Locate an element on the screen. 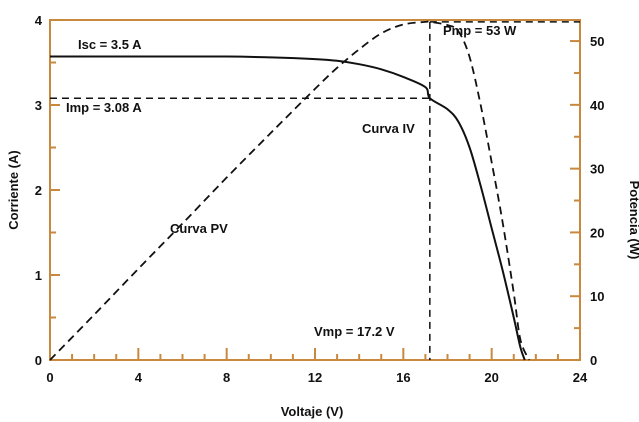 This screenshot has width=639, height=422. y-left-tick-label: 3 is located at coordinates (38, 105).